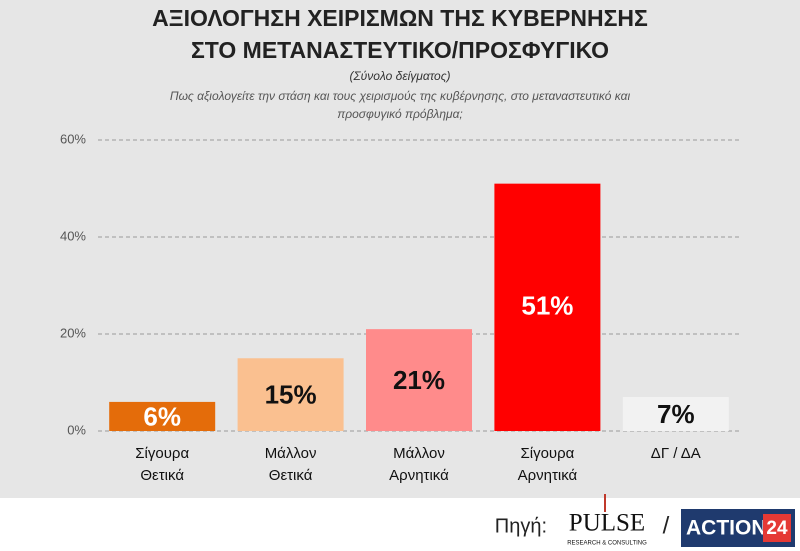  Describe the element at coordinates (607, 544) in the screenshot. I see `pulse-subtitle: RESEARCH & CONSULTING` at that location.